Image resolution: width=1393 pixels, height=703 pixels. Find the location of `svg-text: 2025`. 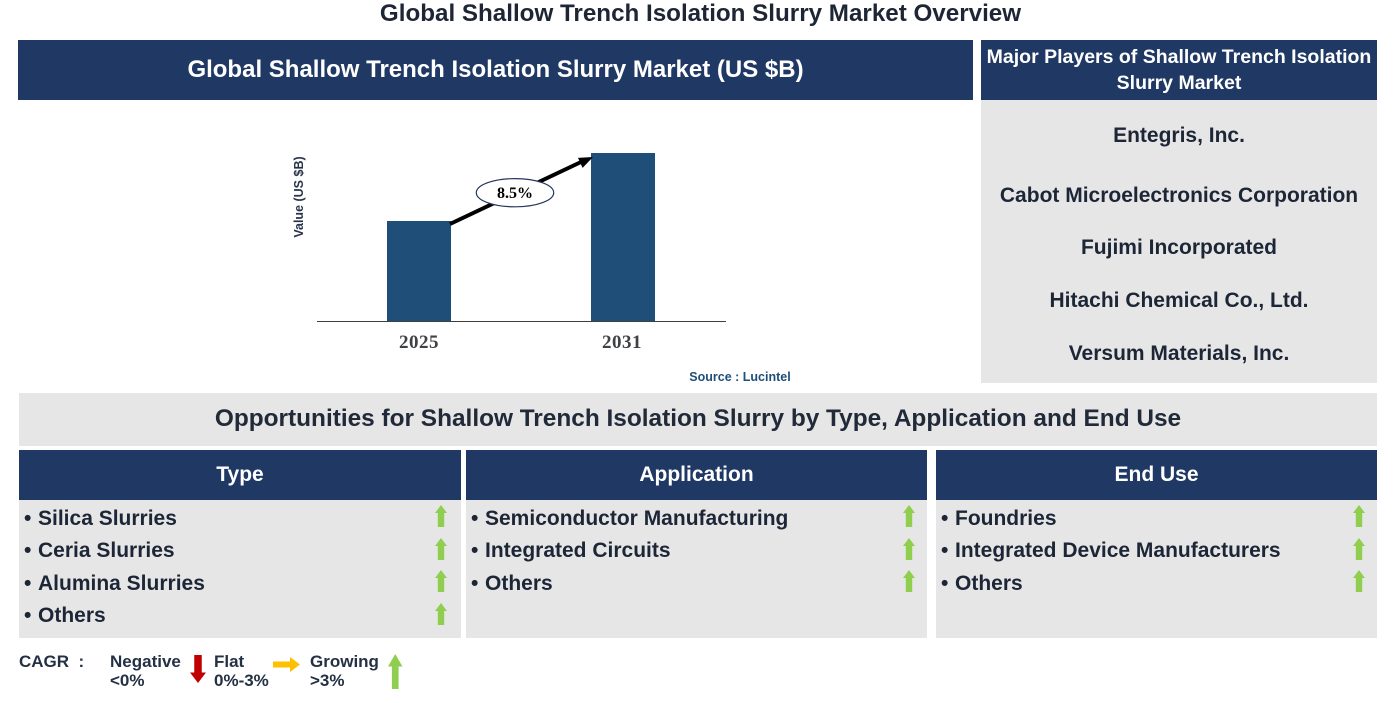

svg-text: 2025 is located at coordinates (419, 342).